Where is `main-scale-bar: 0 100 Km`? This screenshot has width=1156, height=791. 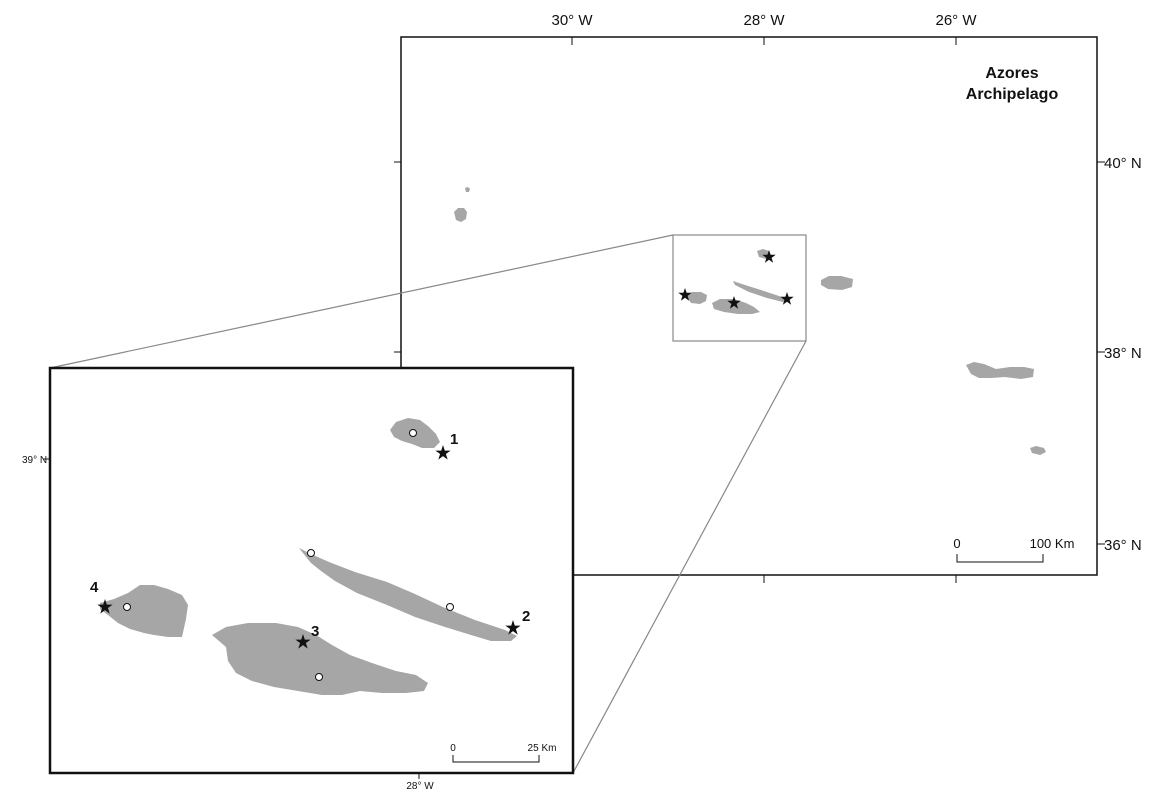 main-scale-bar: 0 100 Km is located at coordinates (1014, 549).